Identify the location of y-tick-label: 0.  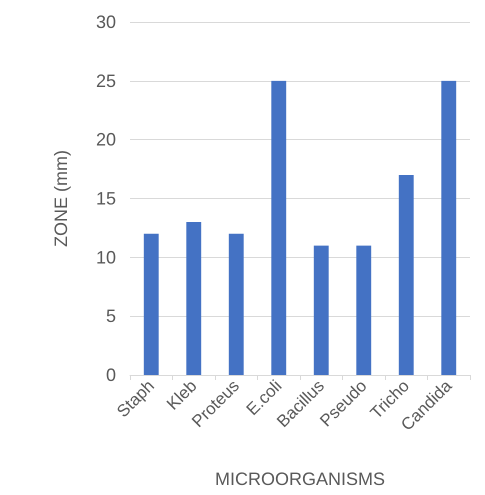
(111, 375).